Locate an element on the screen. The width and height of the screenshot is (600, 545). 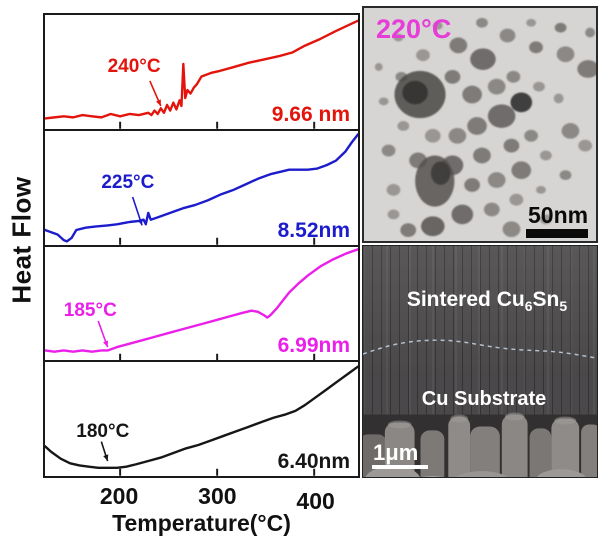
particle-size-label: 9.66 nm is located at coordinates (310, 114).